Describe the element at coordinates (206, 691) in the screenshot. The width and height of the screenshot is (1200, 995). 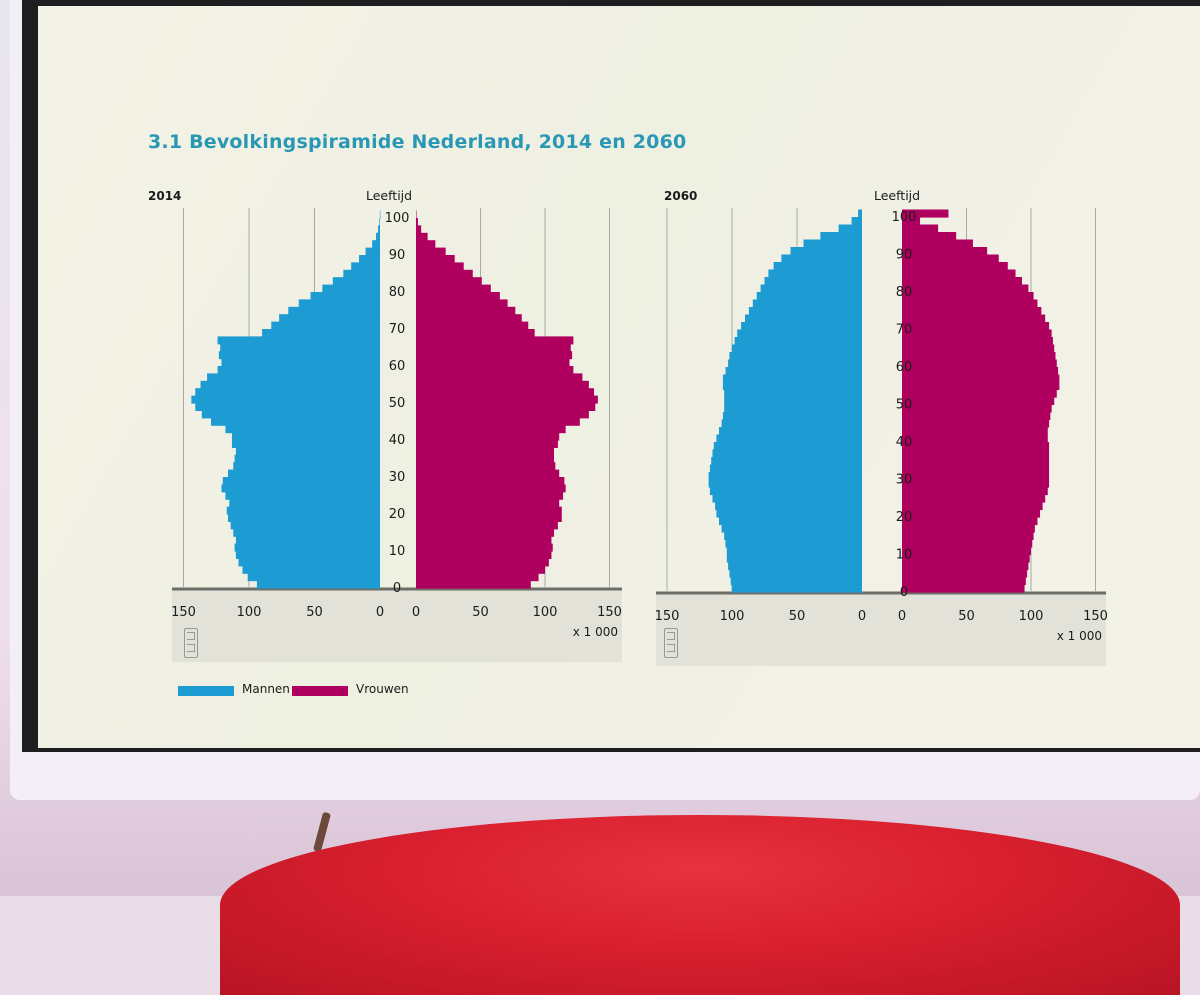
I see `legend-swatch-mannen` at that location.